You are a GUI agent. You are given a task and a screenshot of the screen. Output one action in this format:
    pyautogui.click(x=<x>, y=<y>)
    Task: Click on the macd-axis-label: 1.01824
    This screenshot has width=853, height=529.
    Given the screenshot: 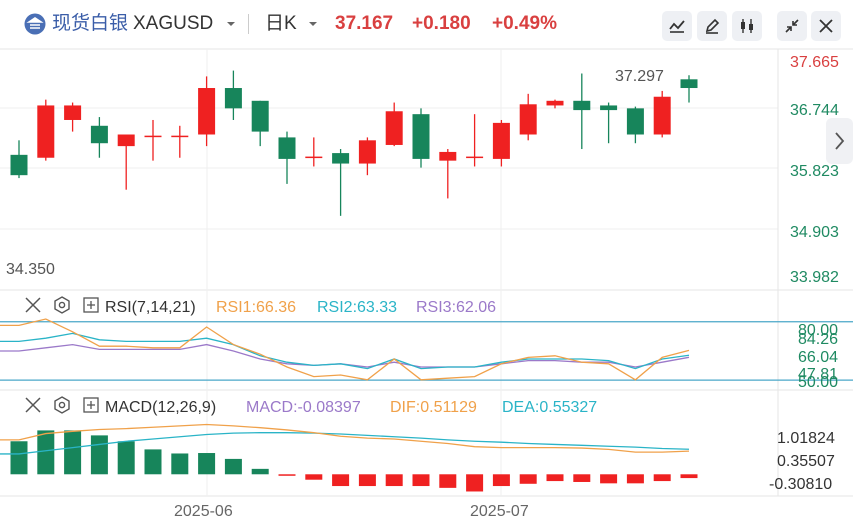 What is the action you would take?
    pyautogui.click(x=806, y=438)
    